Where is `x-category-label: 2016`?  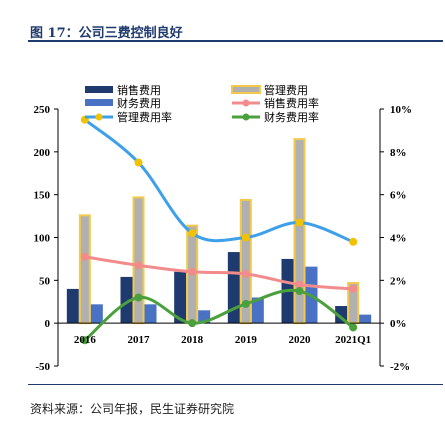 x-category-label: 2016 is located at coordinates (85, 340).